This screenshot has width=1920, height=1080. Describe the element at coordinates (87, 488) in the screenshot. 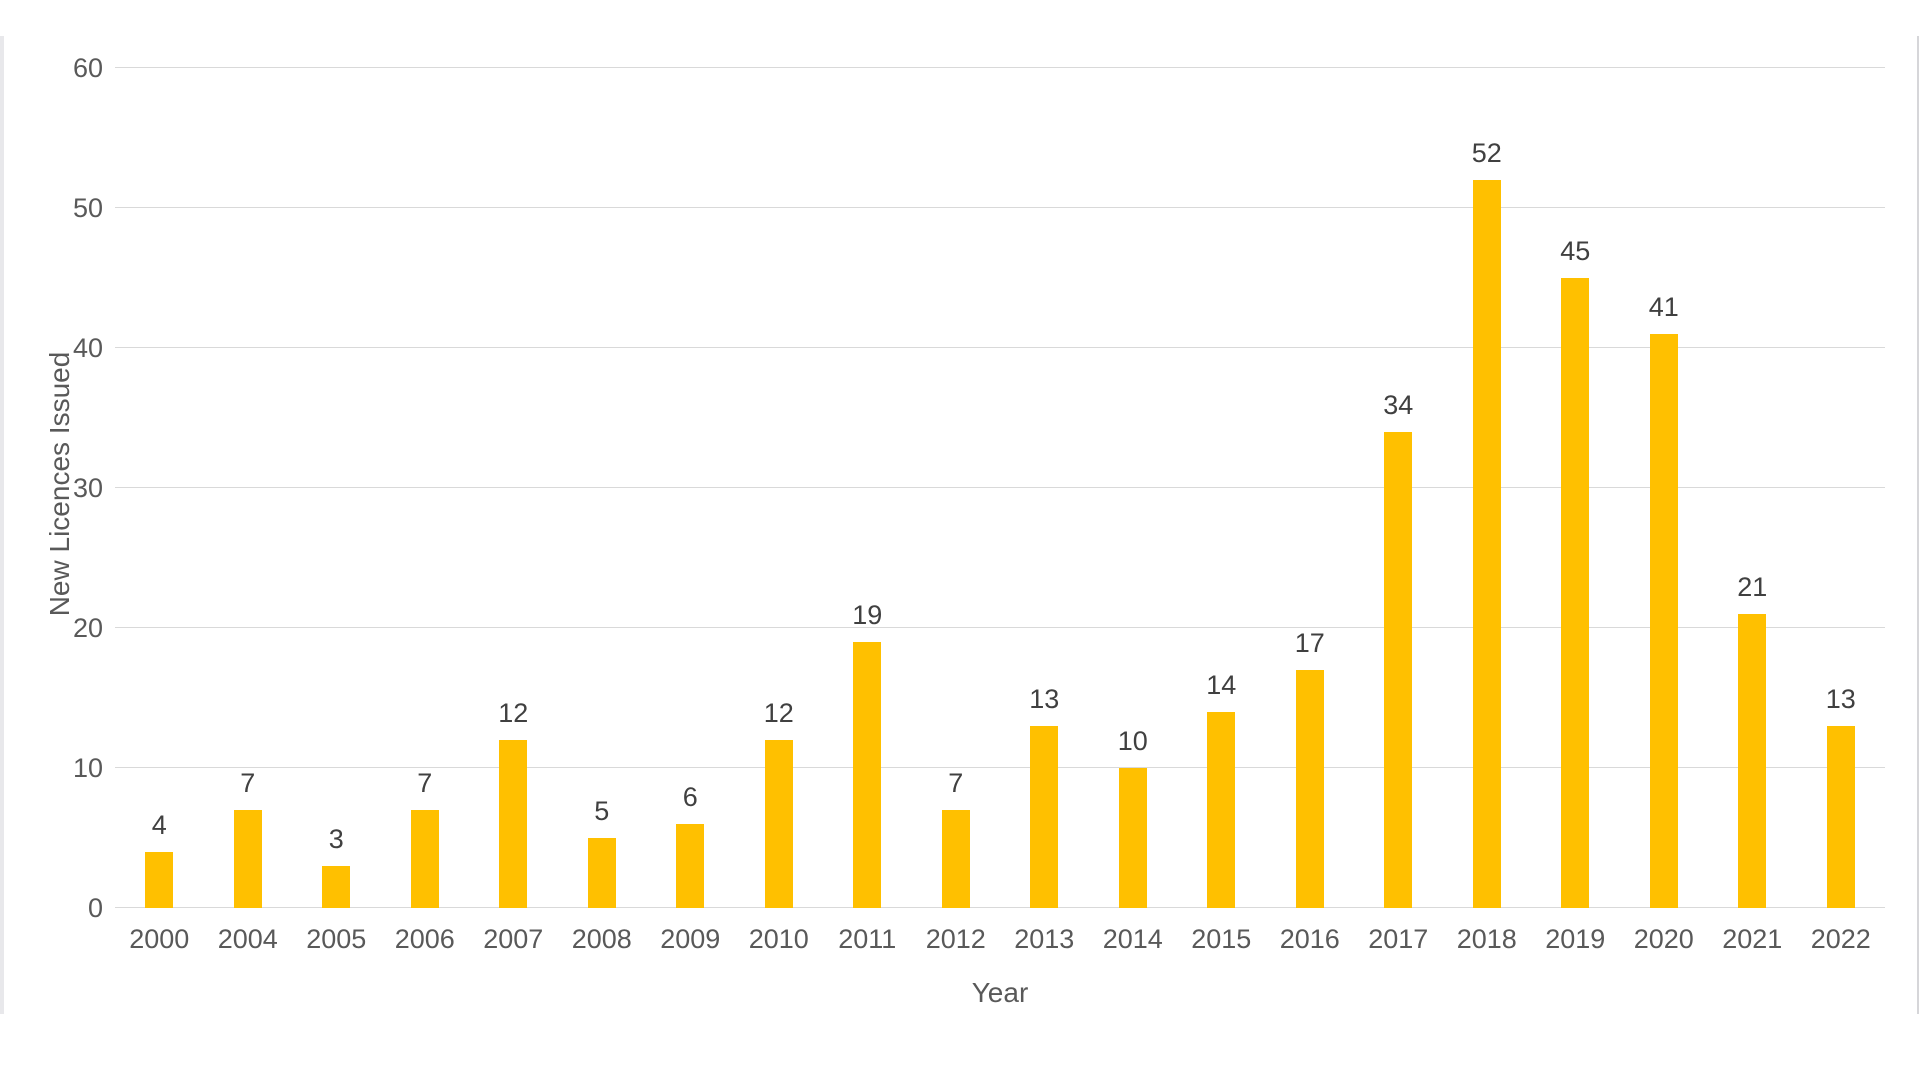

I see `y-tick-label-30: 30` at that location.